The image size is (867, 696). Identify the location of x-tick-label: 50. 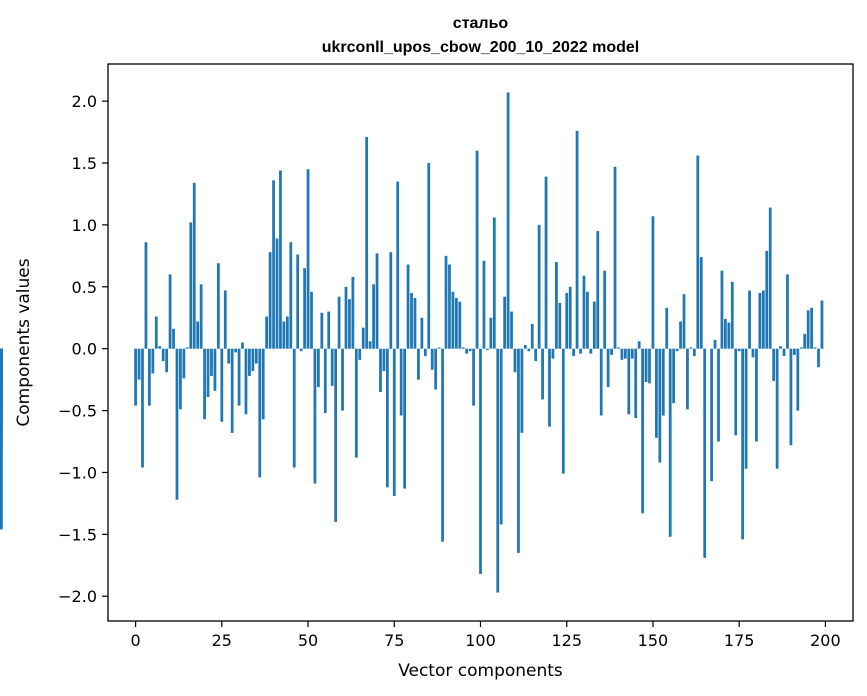
(308, 640).